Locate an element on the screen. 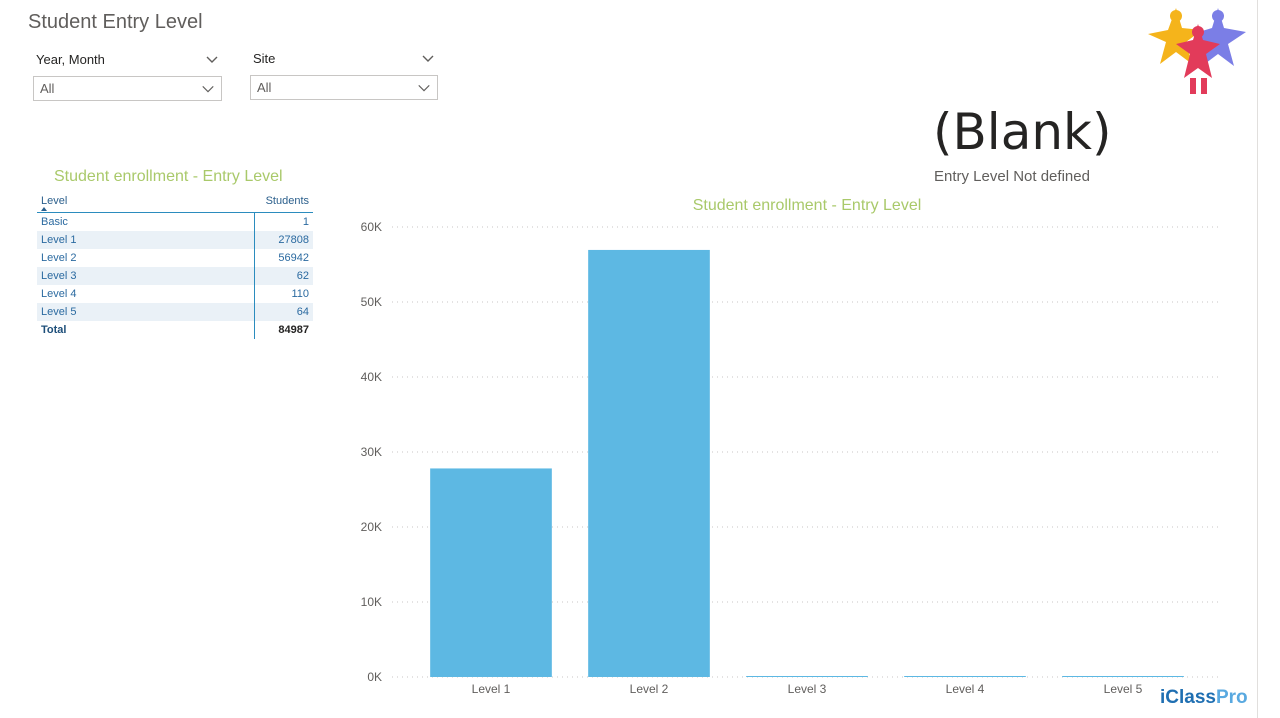 Image resolution: width=1280 pixels, height=718 pixels. year-month-dropdown: All is located at coordinates (127, 88).